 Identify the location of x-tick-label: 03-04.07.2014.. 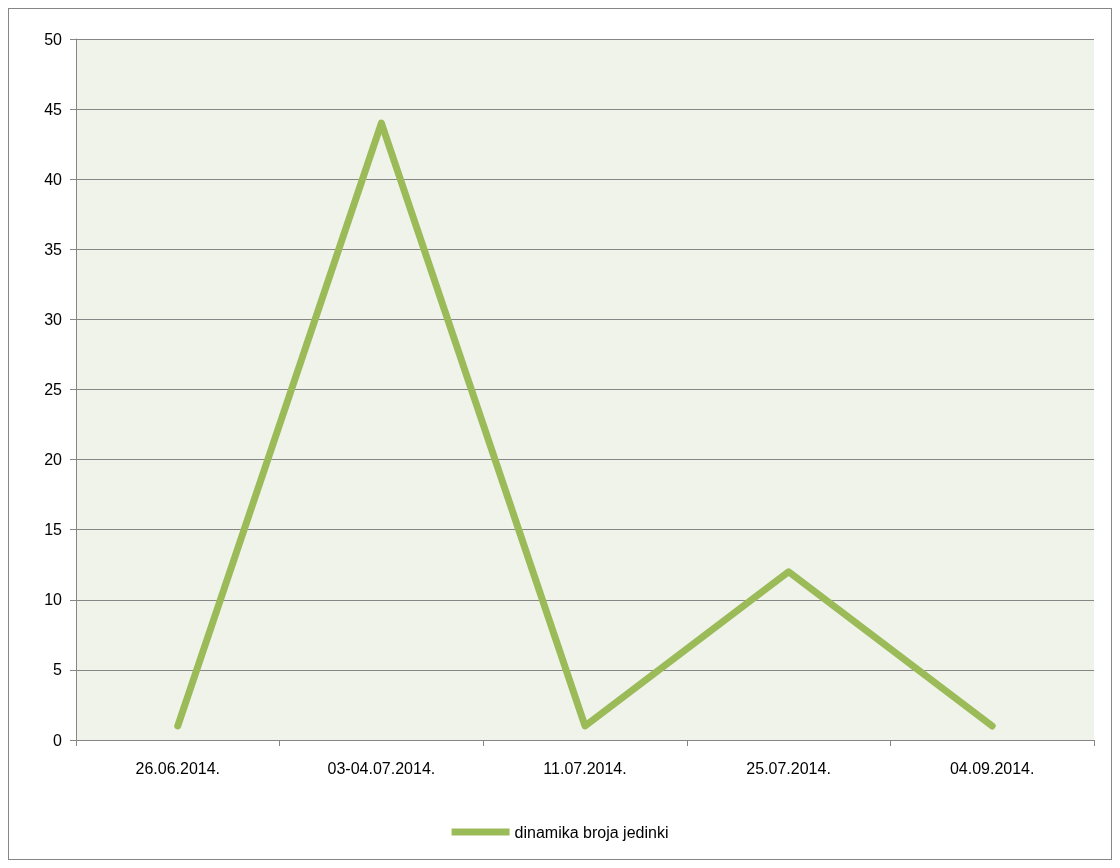
(381, 768).